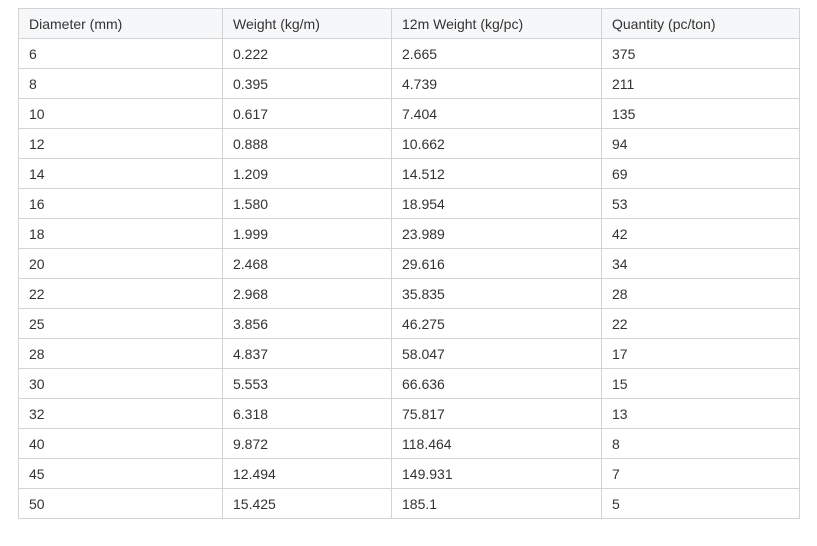 The image size is (817, 546). I want to click on cell-12m-weight: 75.817, so click(496, 413).